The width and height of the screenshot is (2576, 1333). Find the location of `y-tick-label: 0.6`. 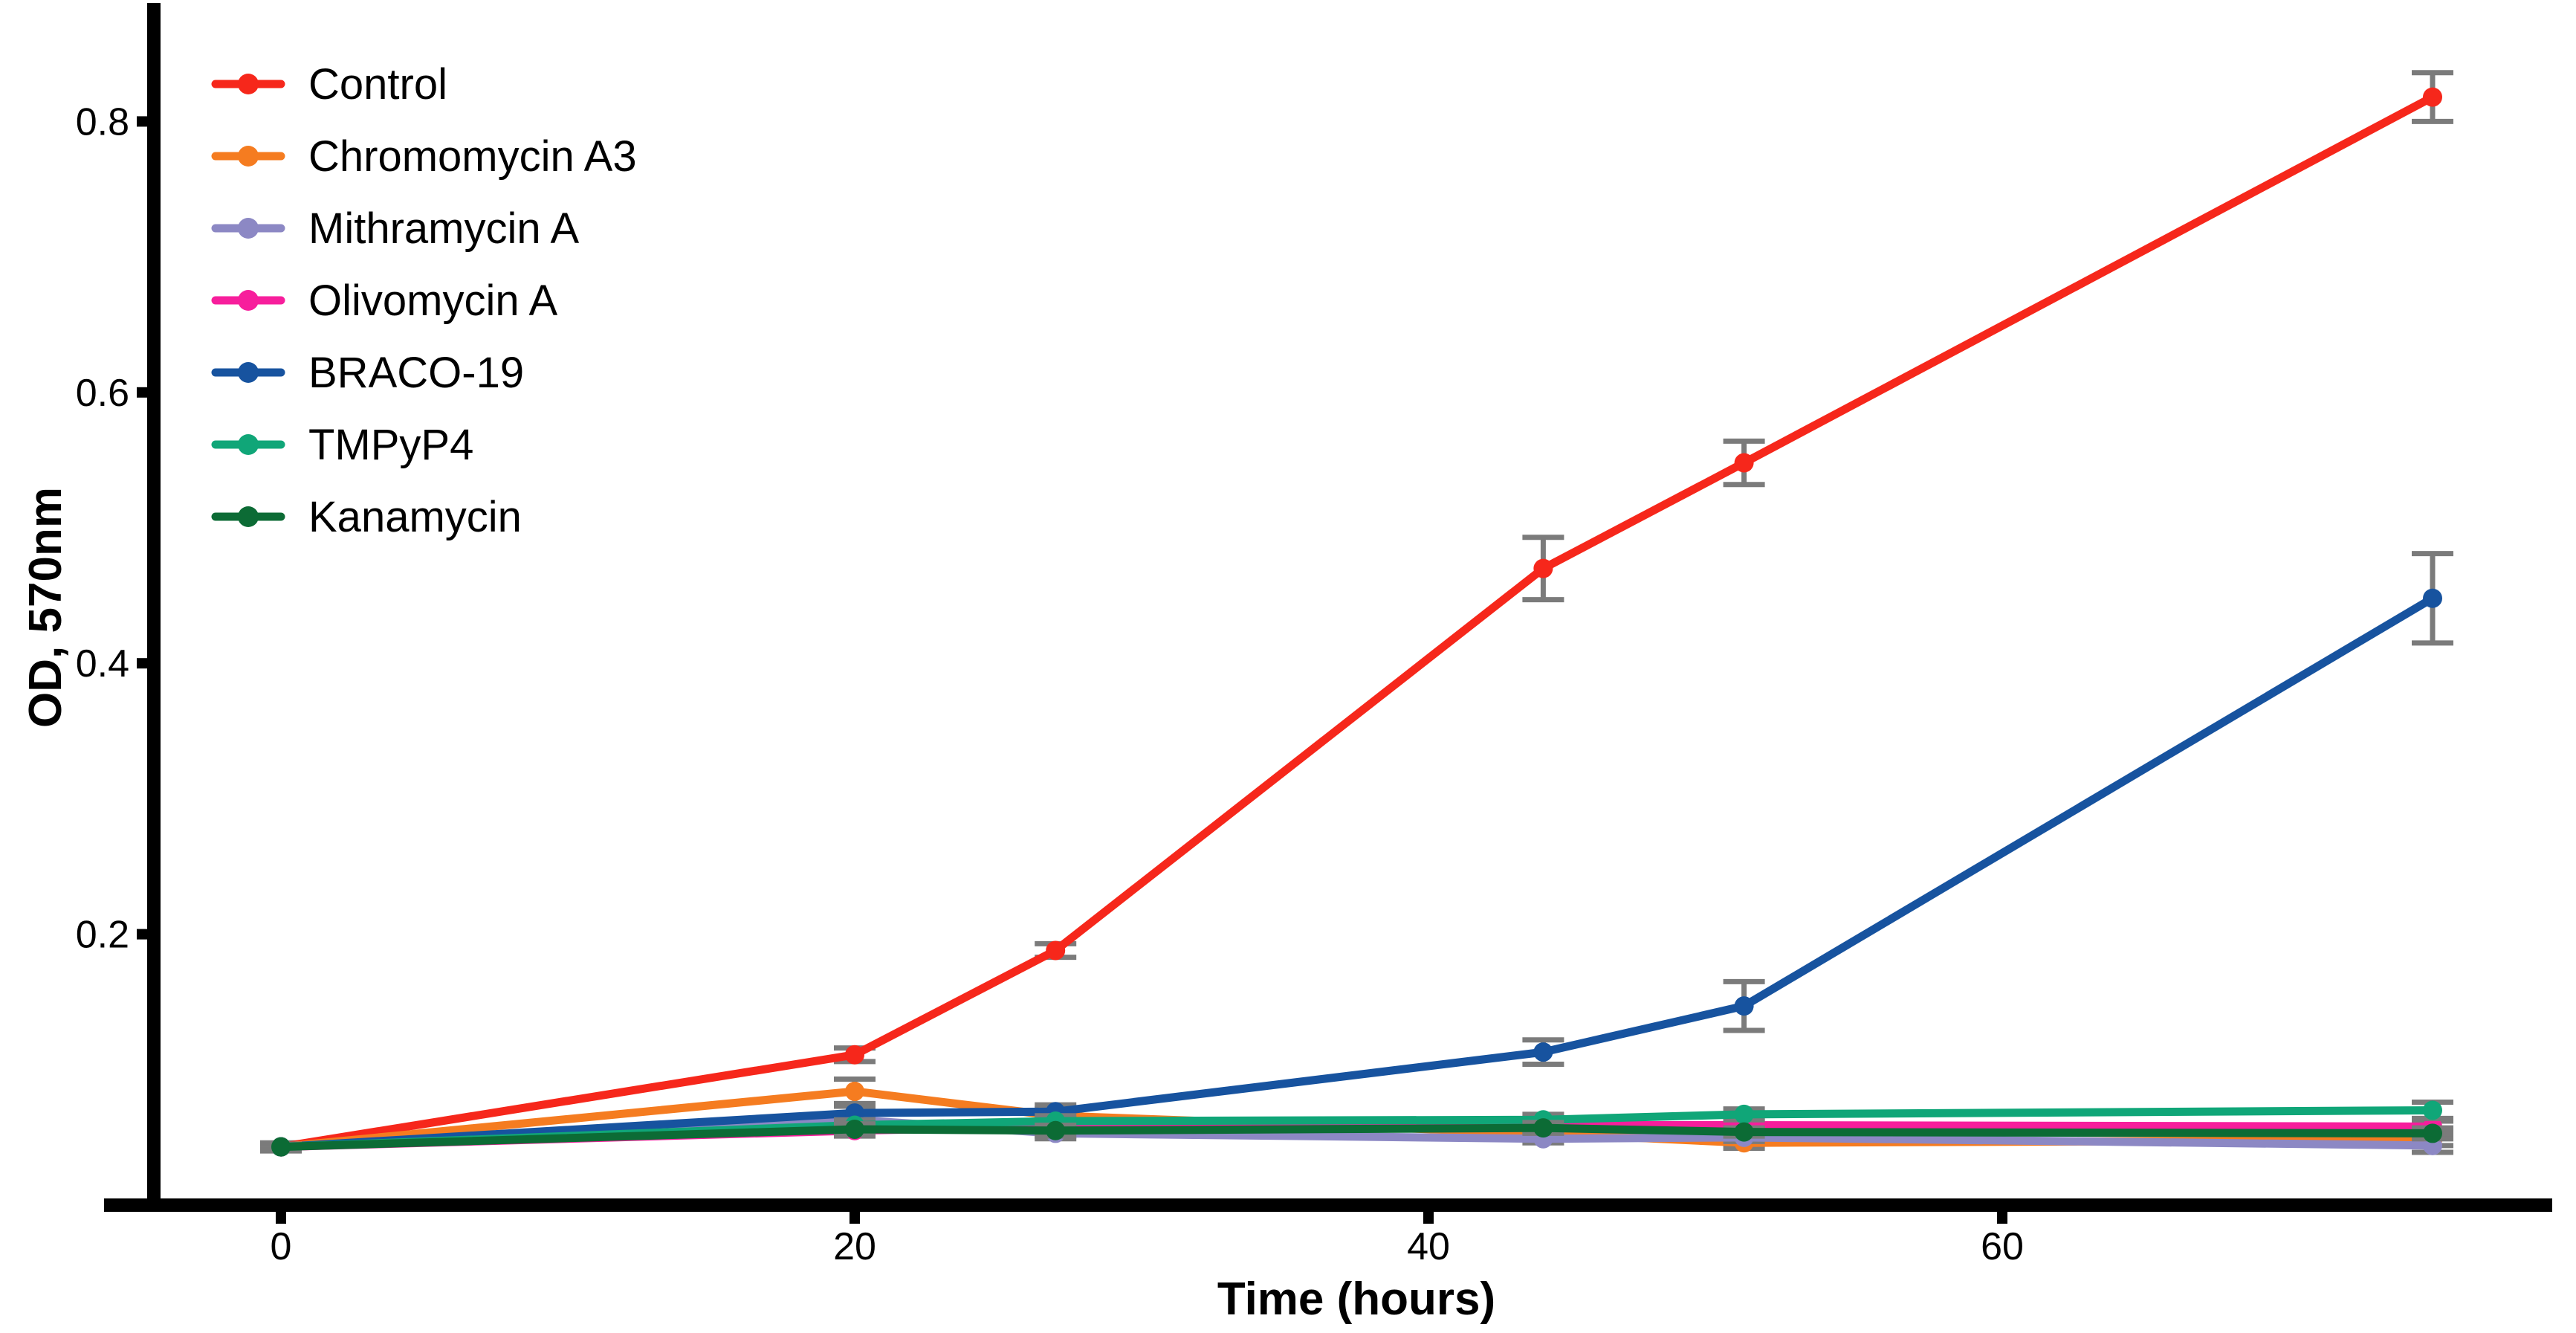

y-tick-label: 0.6 is located at coordinates (103, 393).